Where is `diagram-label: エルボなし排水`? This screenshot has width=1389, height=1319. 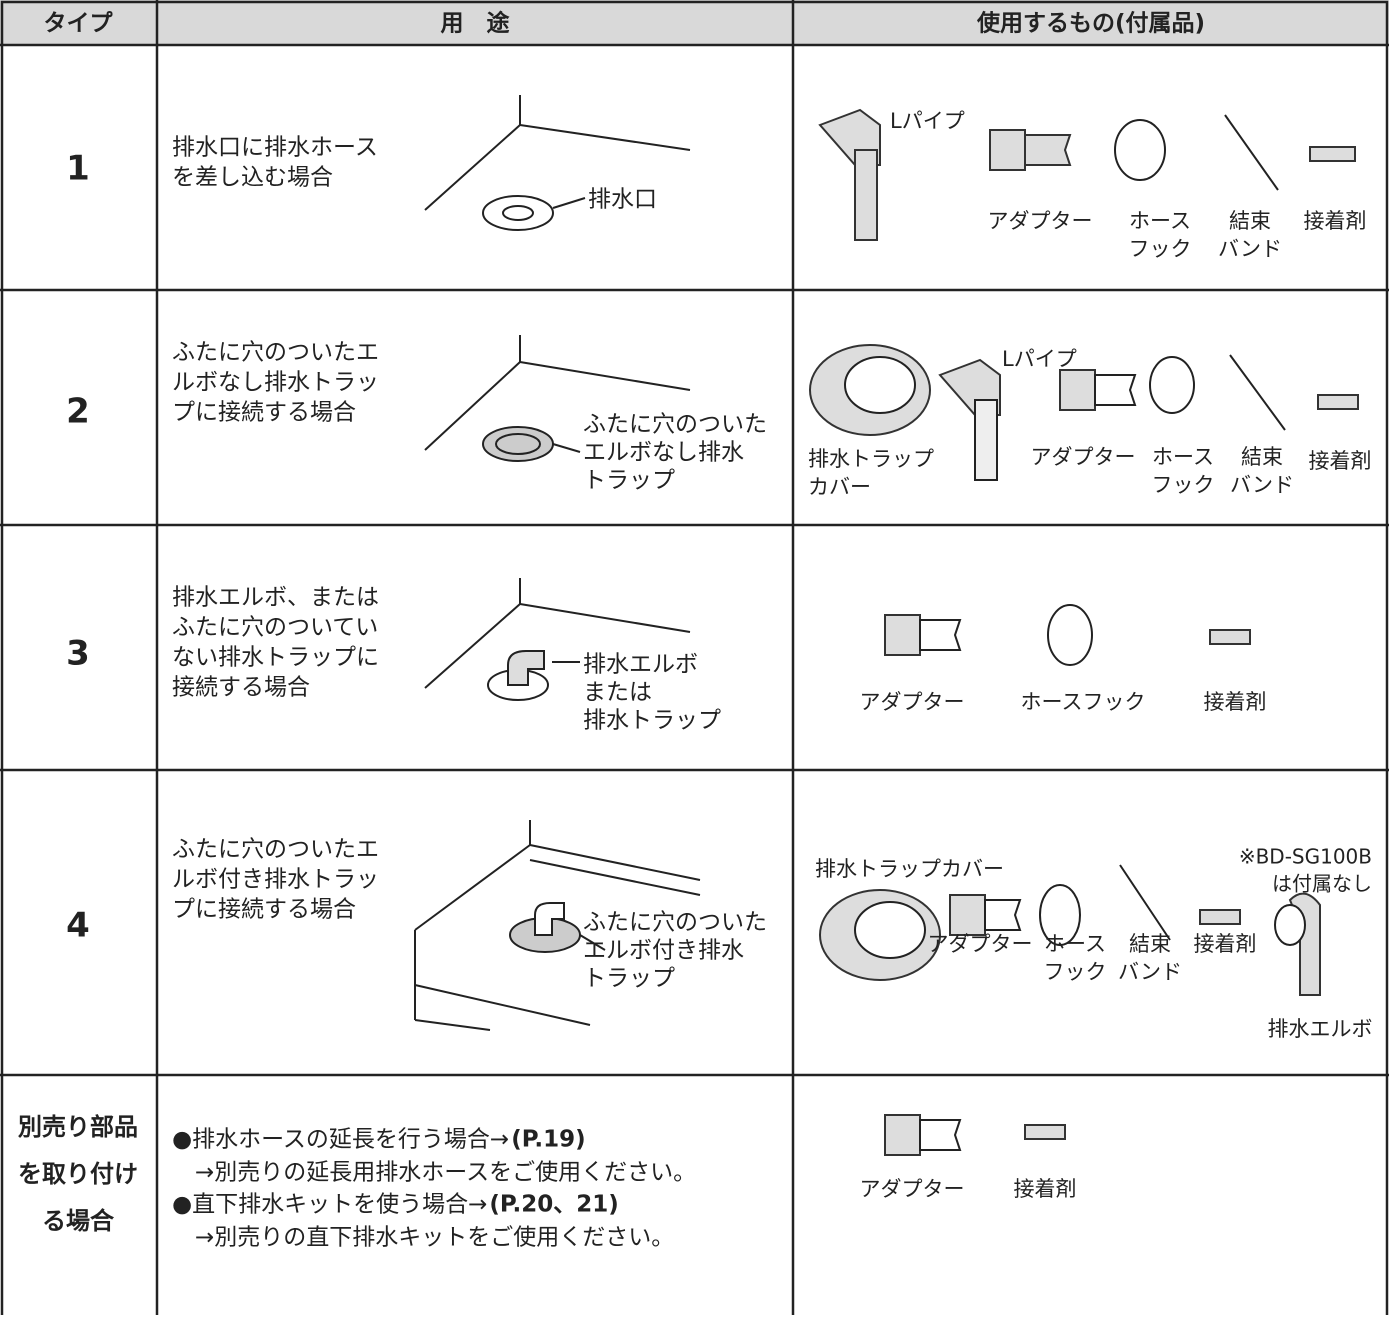
diagram-label: エルボなし排水 is located at coordinates (663, 453).